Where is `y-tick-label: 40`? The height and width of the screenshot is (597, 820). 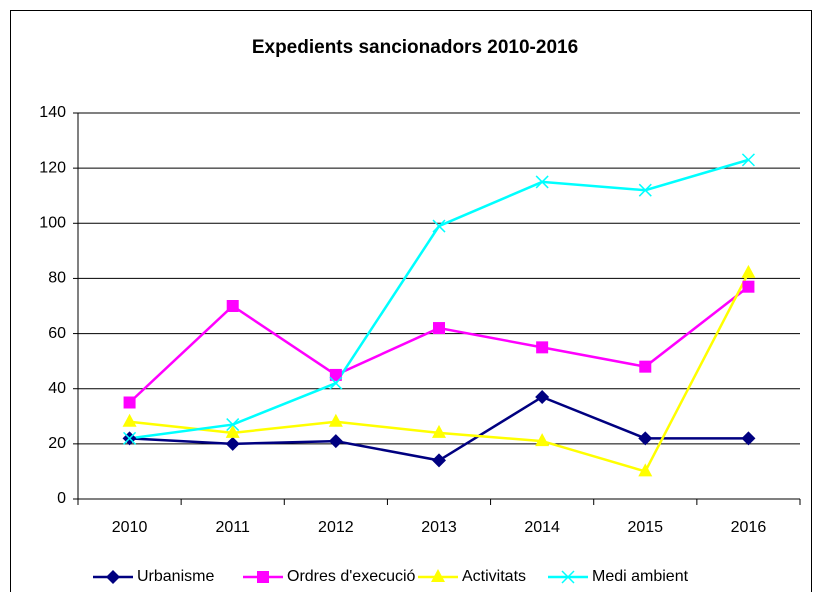
y-tick-label: 40 is located at coordinates (57, 388).